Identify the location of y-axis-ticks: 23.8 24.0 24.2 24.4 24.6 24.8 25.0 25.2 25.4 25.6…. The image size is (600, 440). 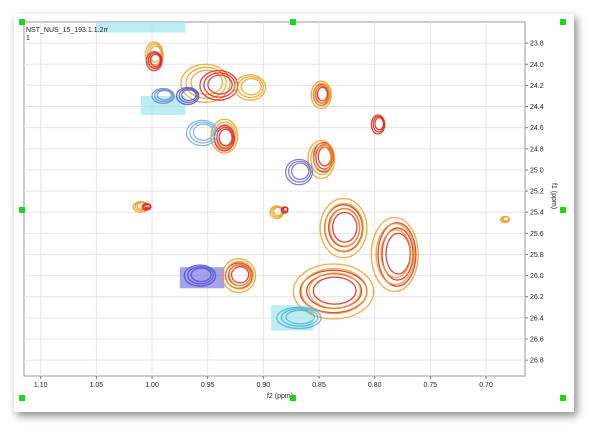
(534, 203).